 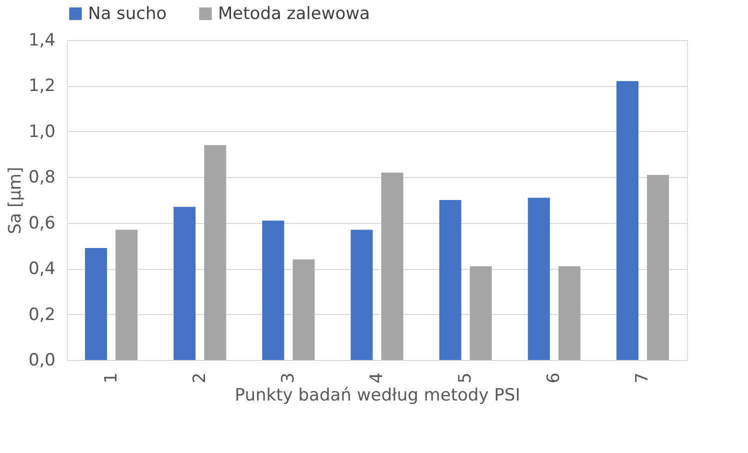 What do you see at coordinates (42, 223) in the screenshot?
I see `y-tick-label: 0,6` at bounding box center [42, 223].